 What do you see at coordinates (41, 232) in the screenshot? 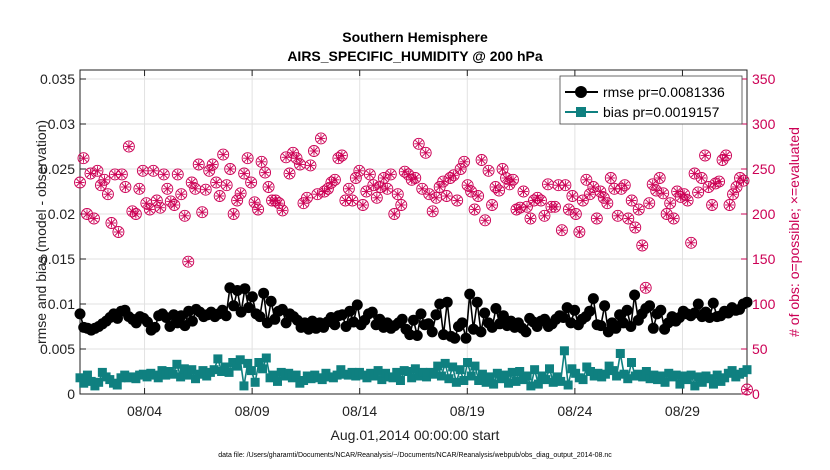
I see `y-axis-label-left: rmse and bias (model - observation)` at bounding box center [41, 232].